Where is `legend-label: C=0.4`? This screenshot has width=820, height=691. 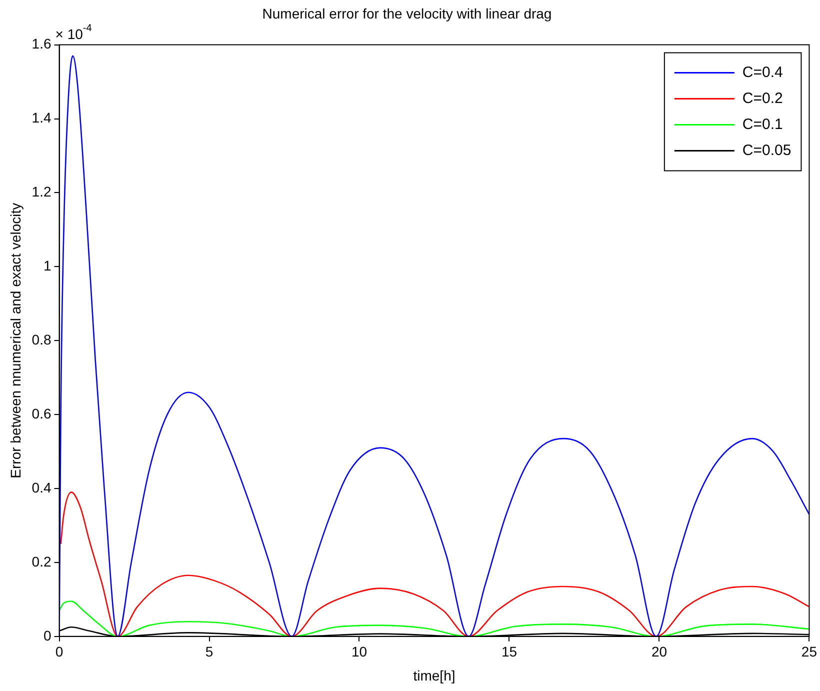
legend-label: C=0.4 is located at coordinates (762, 72).